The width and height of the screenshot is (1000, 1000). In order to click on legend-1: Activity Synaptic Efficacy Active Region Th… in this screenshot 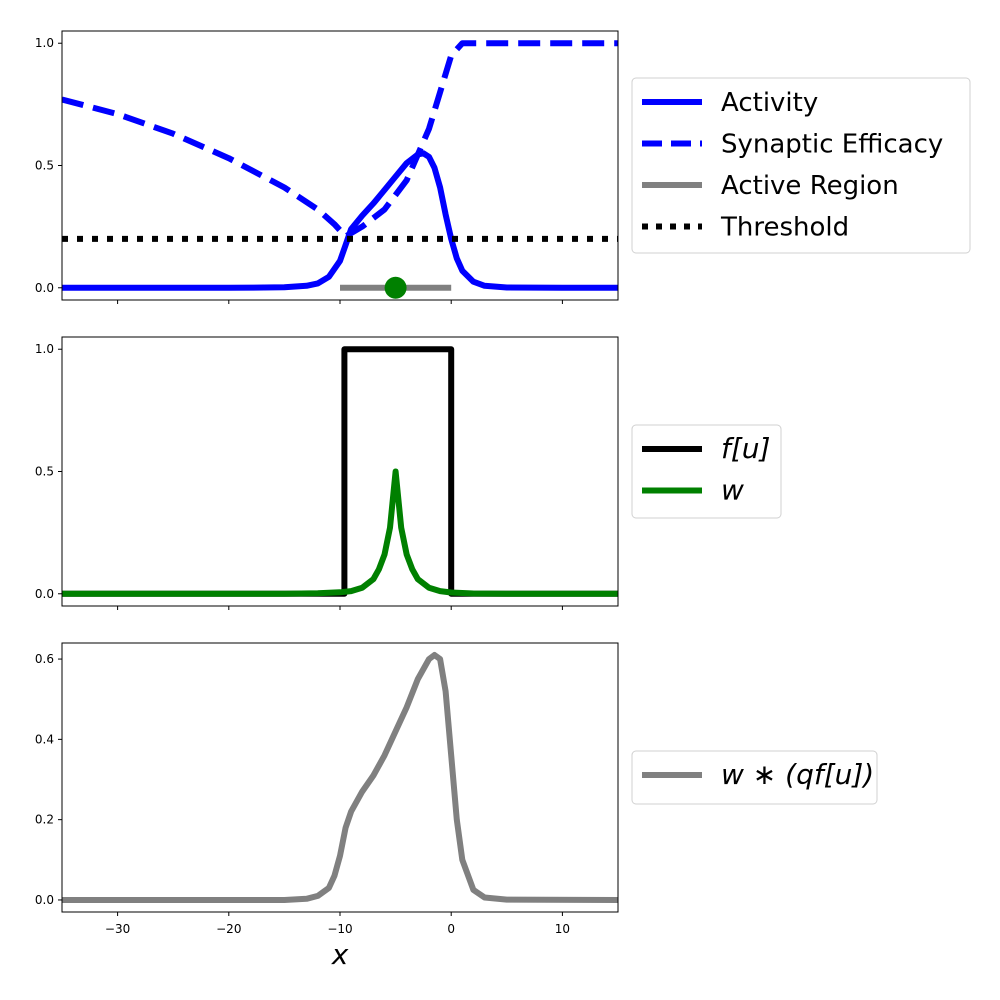, I will do `click(801, 165)`.